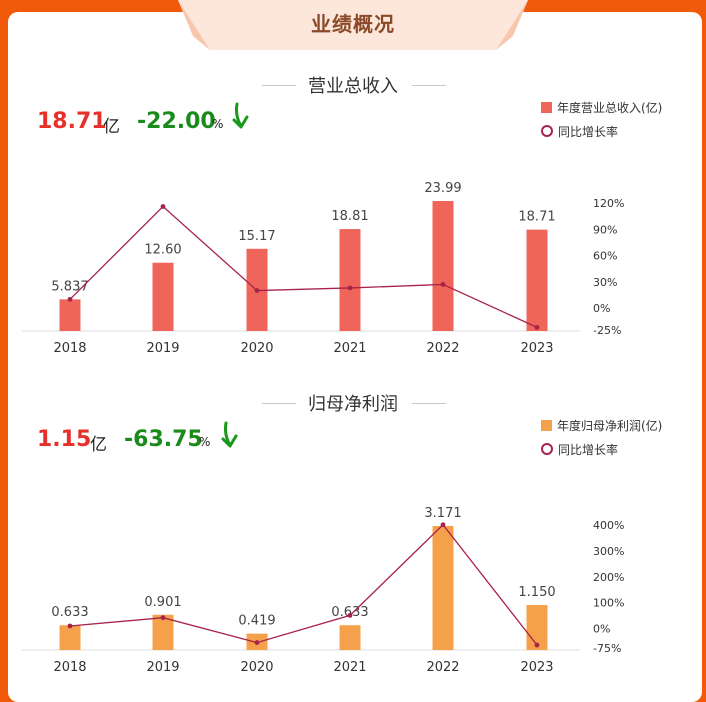 This screenshot has height=702, width=706. I want to click on header-banner, so click(353, 25).